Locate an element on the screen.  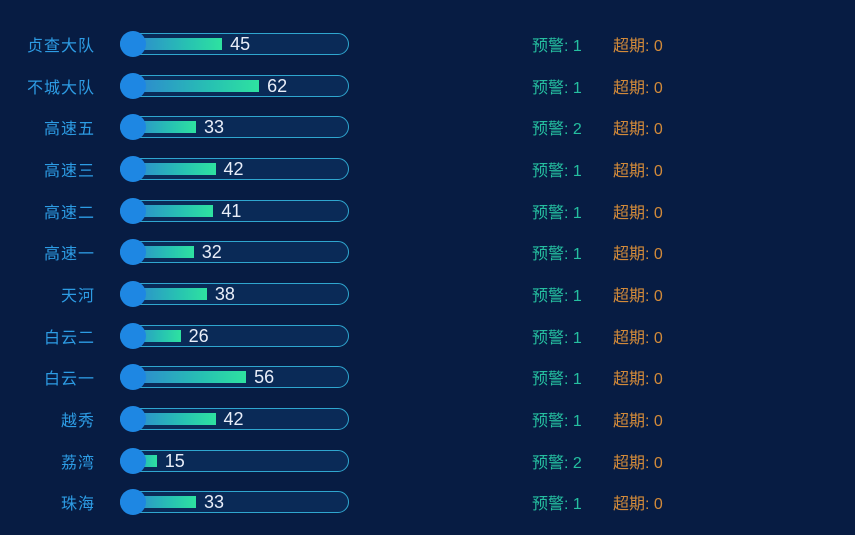
brigade-row: 高速二 41 预警: 1 超期: 0 is located at coordinates (427, 211).